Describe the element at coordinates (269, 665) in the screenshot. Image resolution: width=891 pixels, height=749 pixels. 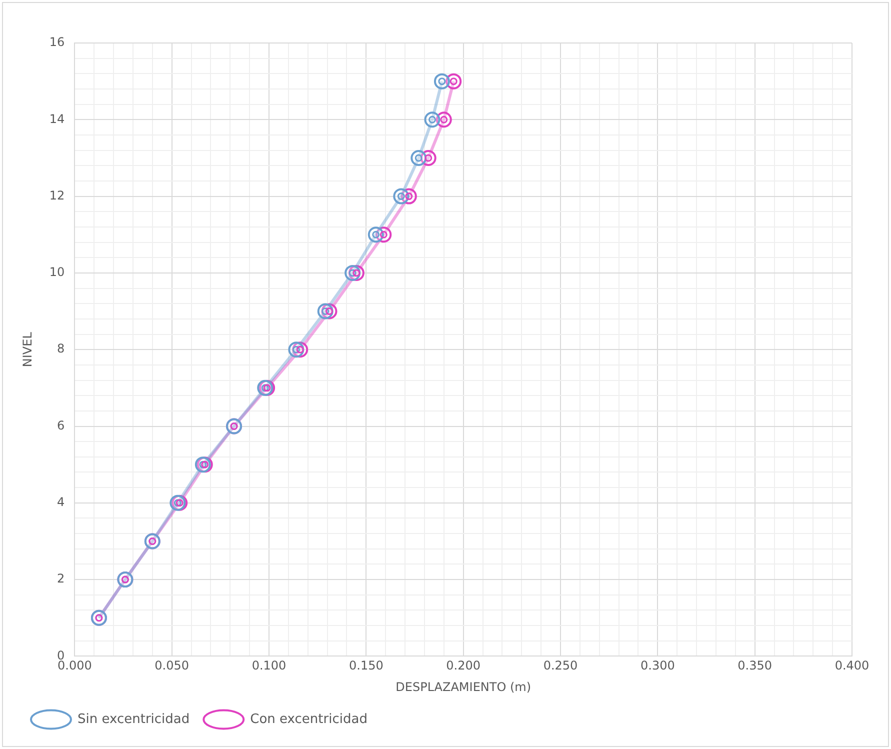
I see `x-tick-label: 0.100` at that location.